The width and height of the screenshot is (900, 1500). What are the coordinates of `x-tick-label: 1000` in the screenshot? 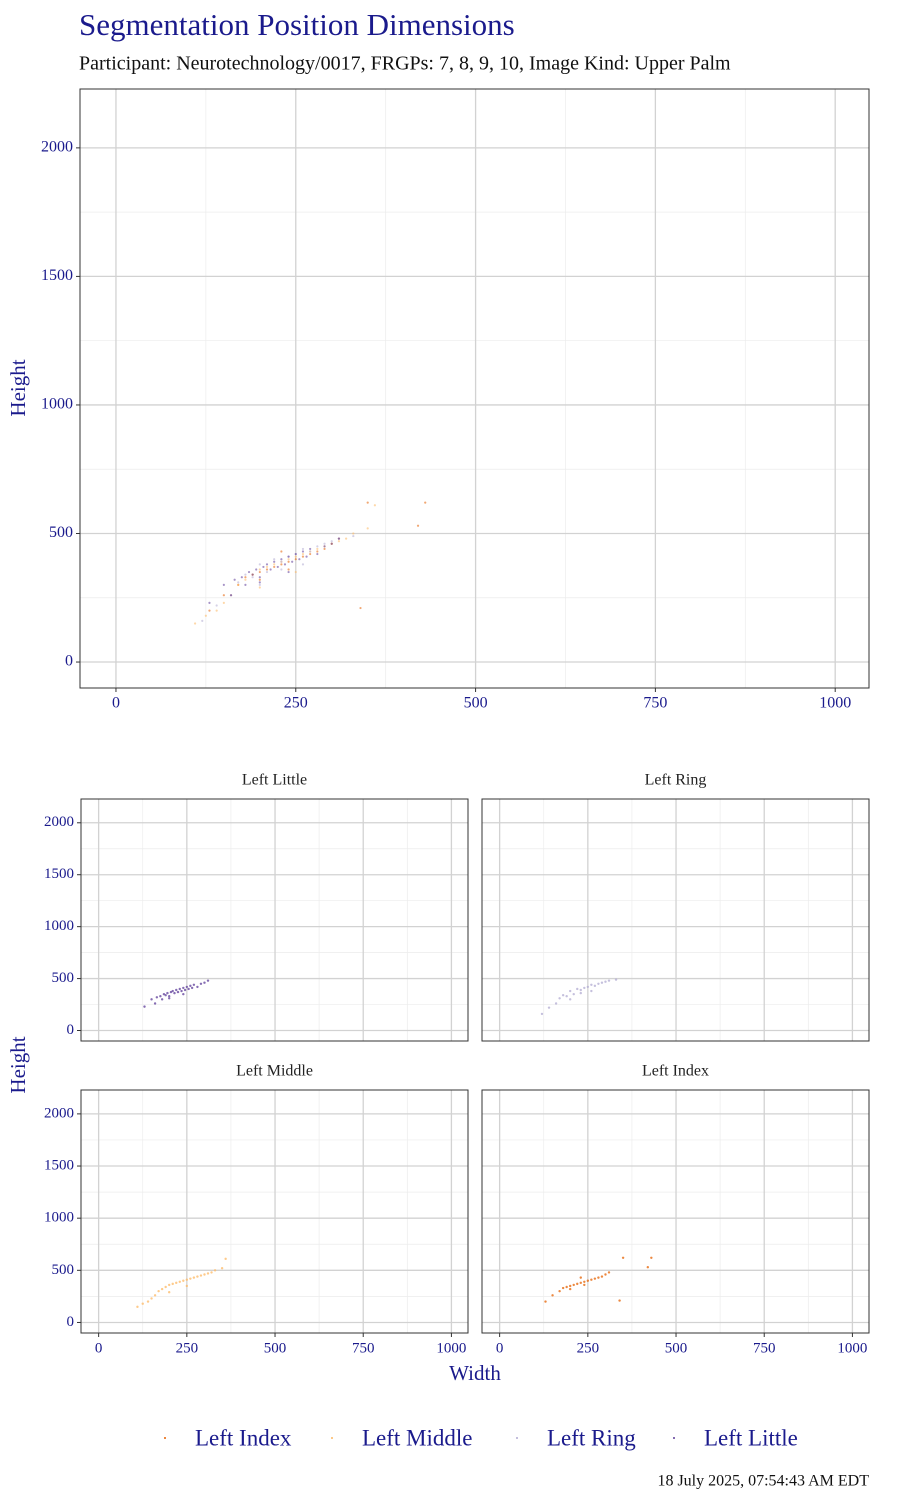 It's located at (451, 1348).